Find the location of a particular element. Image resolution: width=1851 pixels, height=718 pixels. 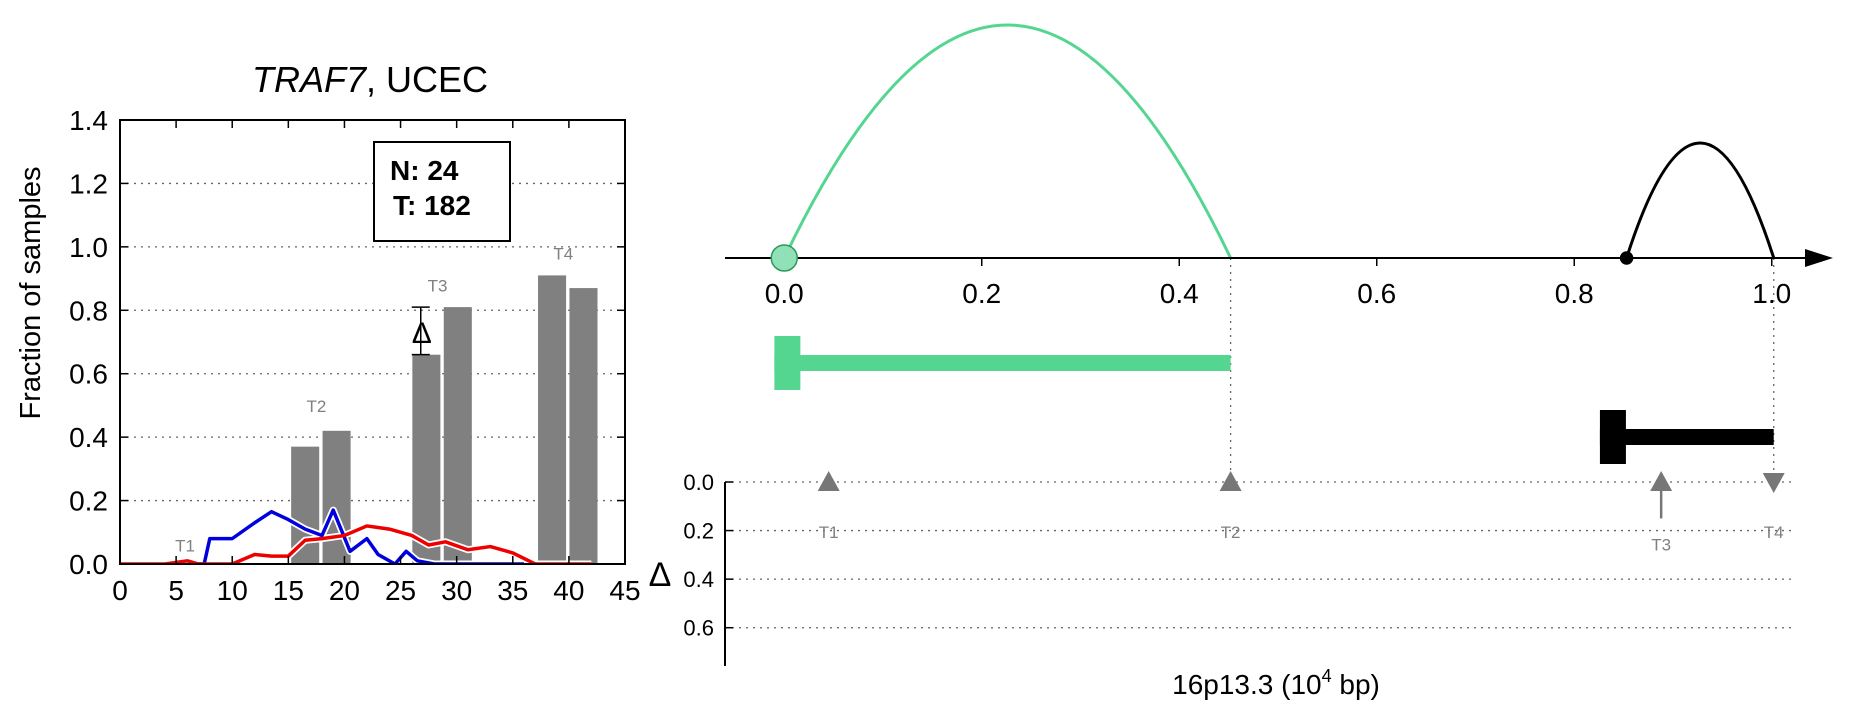

position-tick-label: 0.4 is located at coordinates (1179, 293).